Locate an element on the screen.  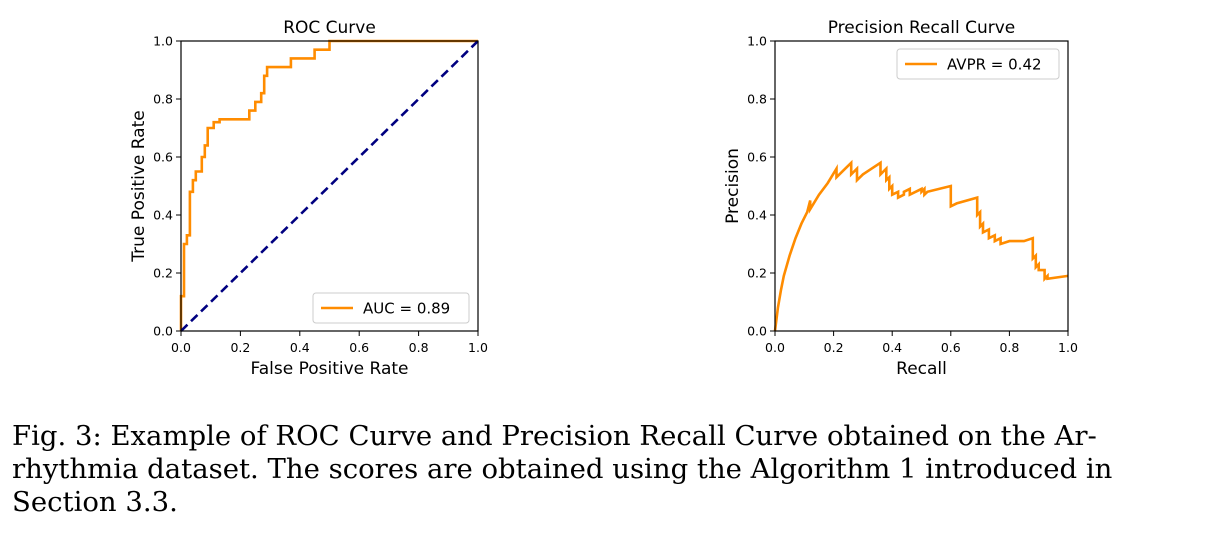
legend-label: AVPR = 0.42 is located at coordinates (994, 65).